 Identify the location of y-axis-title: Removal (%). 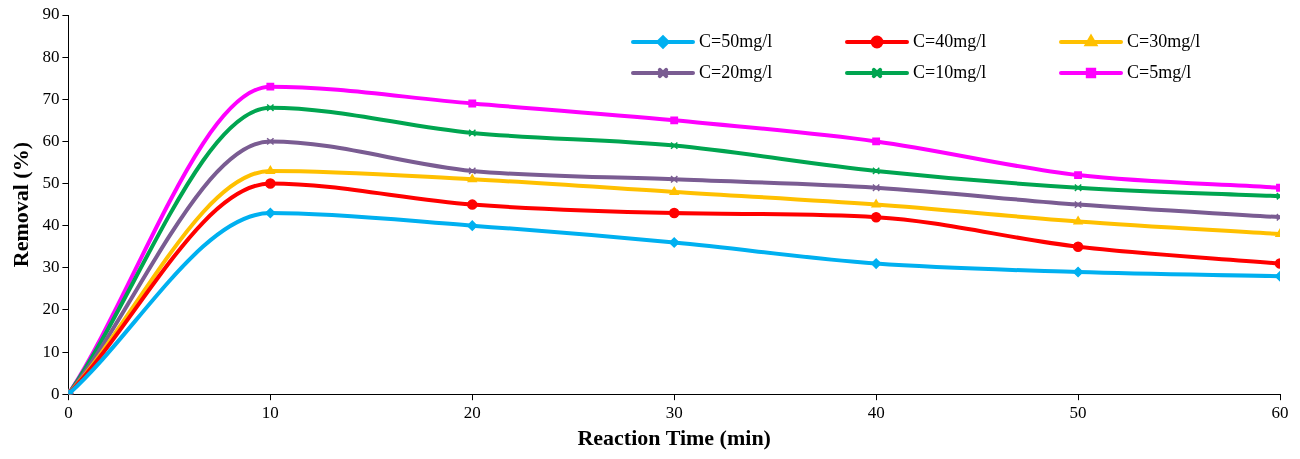
(20, 204).